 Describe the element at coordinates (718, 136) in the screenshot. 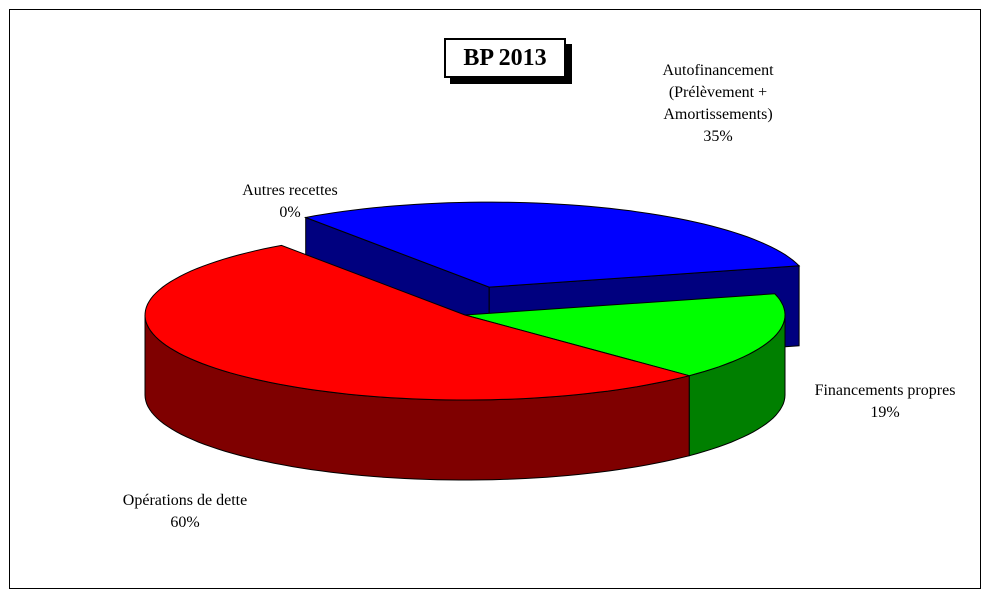

I see `value-label: 35%` at that location.